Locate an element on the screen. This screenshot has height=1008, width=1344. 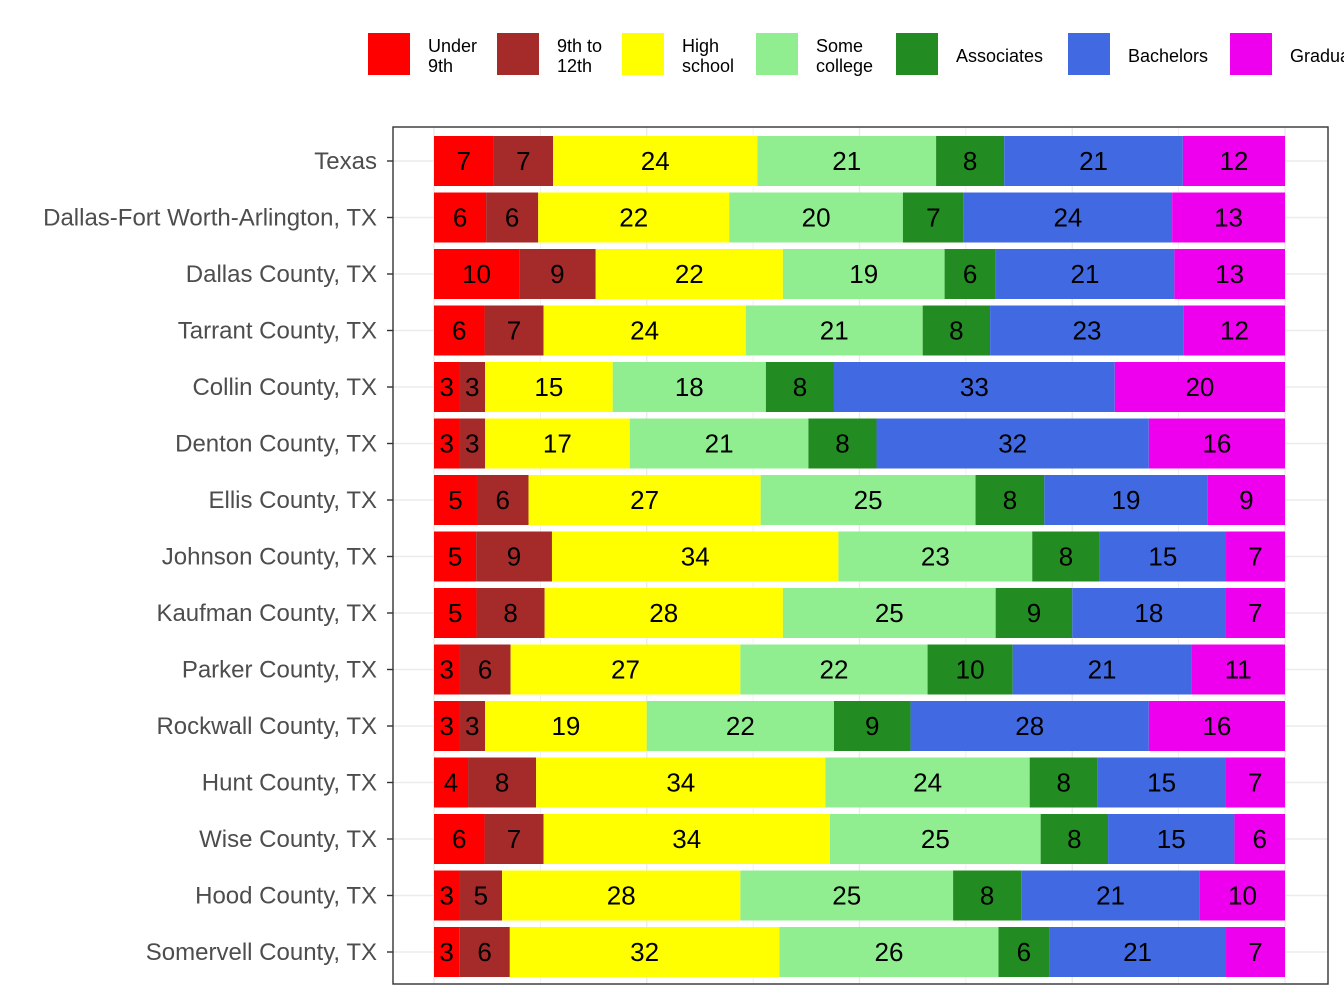
bar-value-label: 22 is located at coordinates (834, 670).